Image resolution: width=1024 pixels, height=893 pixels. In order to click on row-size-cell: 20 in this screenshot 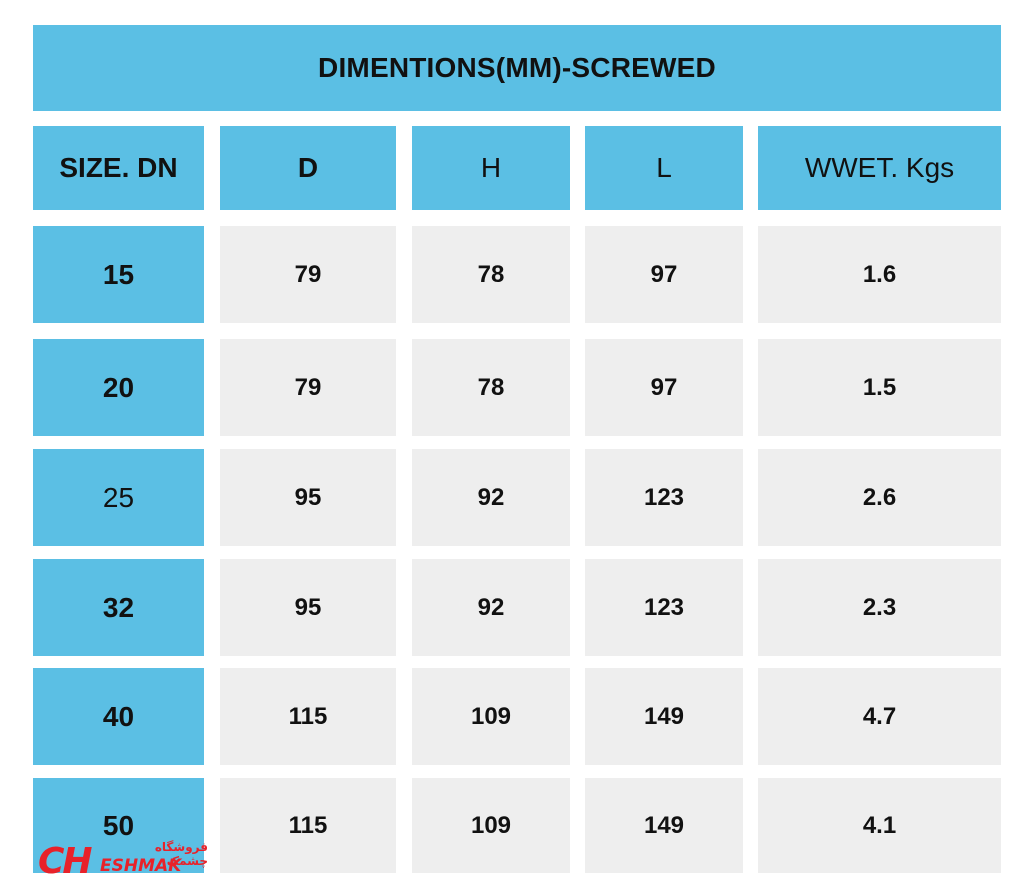, I will do `click(118, 387)`.